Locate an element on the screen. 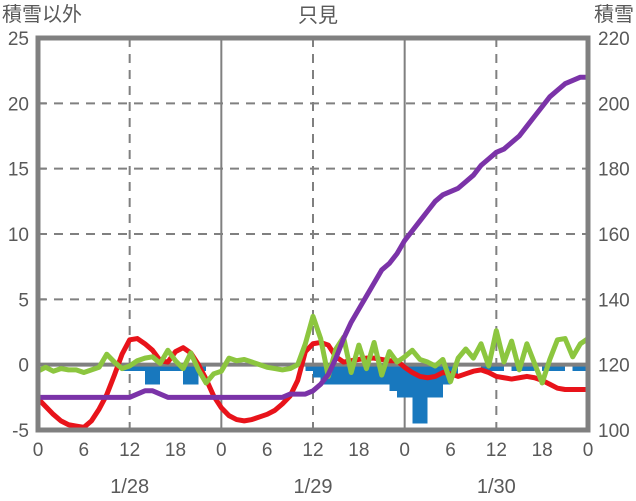  y-tick-label-right: 200 is located at coordinates (614, 104).